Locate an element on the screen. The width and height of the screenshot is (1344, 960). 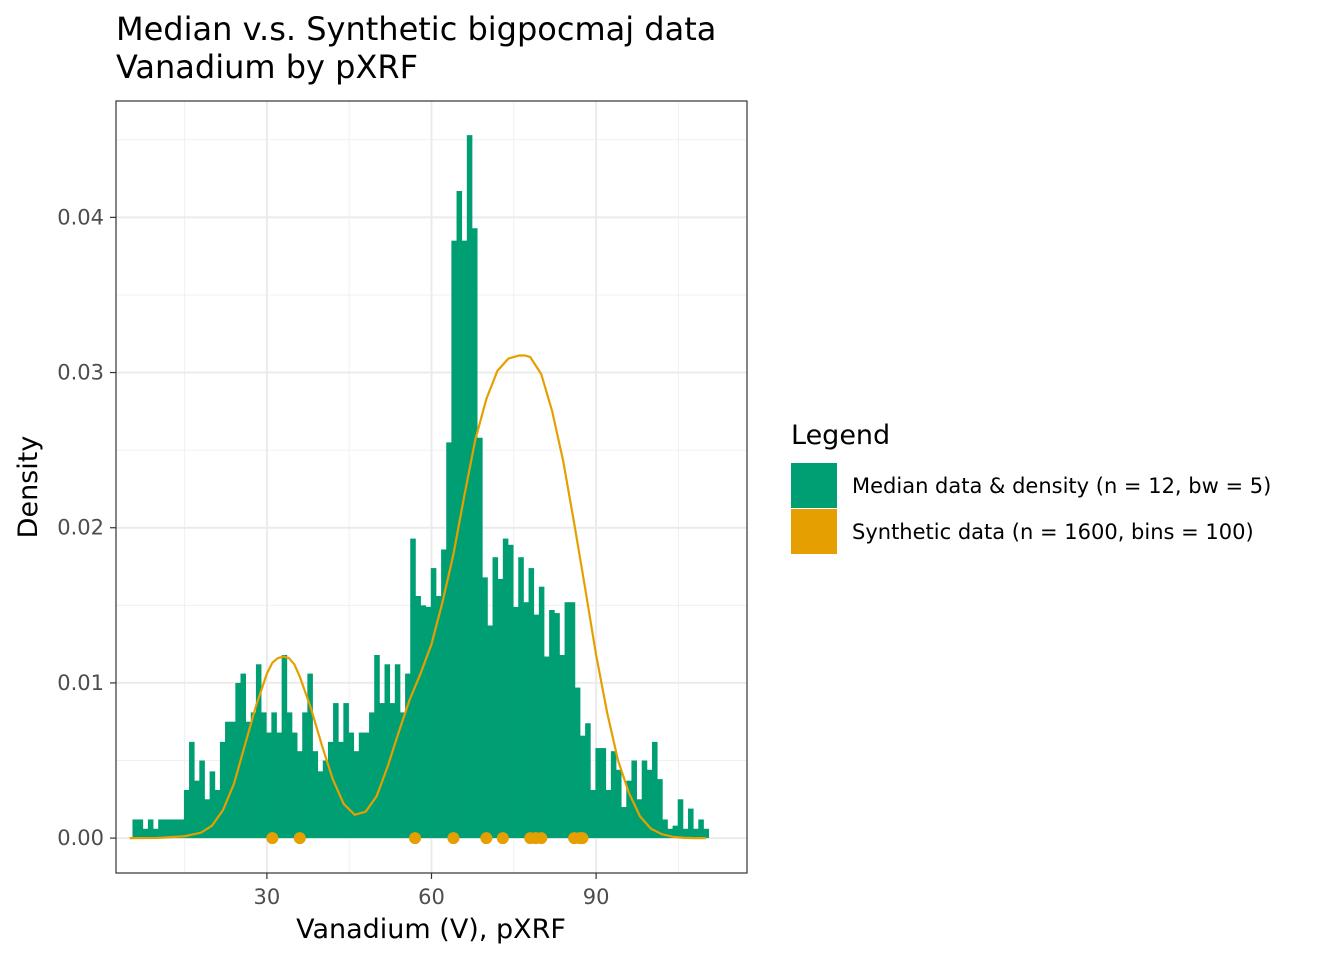
y-tick-label: 0.02 is located at coordinates (80, 528).